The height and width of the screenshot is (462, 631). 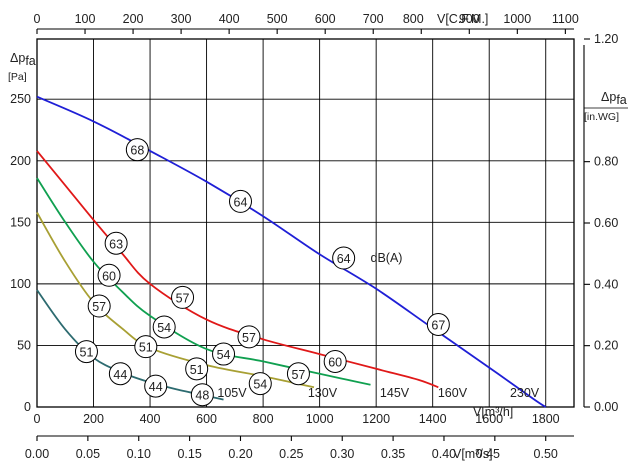 I want to click on left-axis-tick-label: 250, so click(x=20, y=99).